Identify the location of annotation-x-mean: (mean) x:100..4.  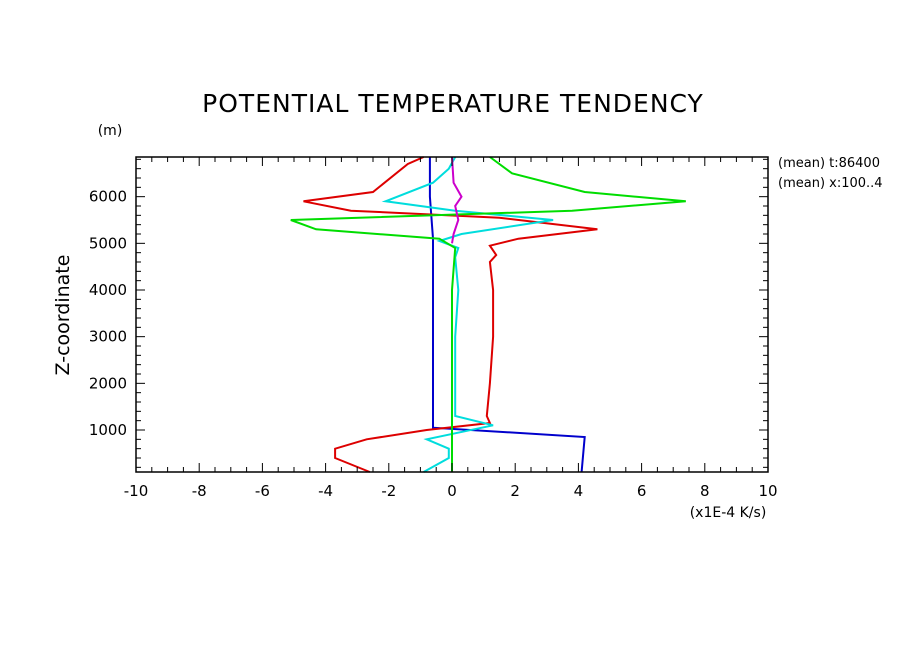
(830, 183).